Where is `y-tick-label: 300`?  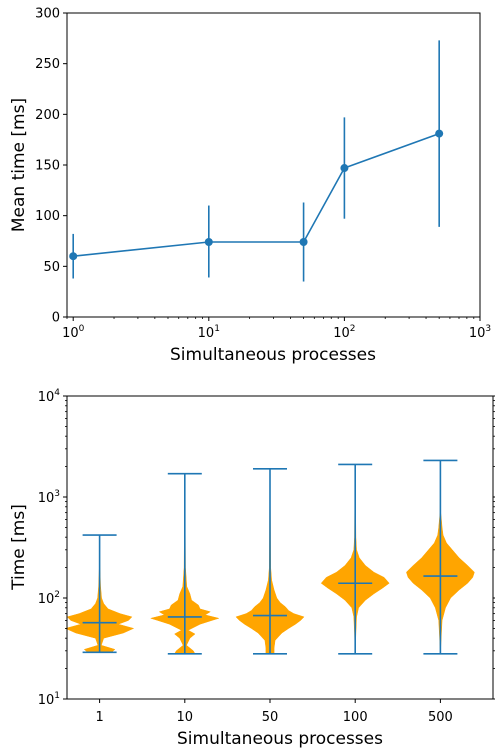
y-tick-label: 300 is located at coordinates (47, 14).